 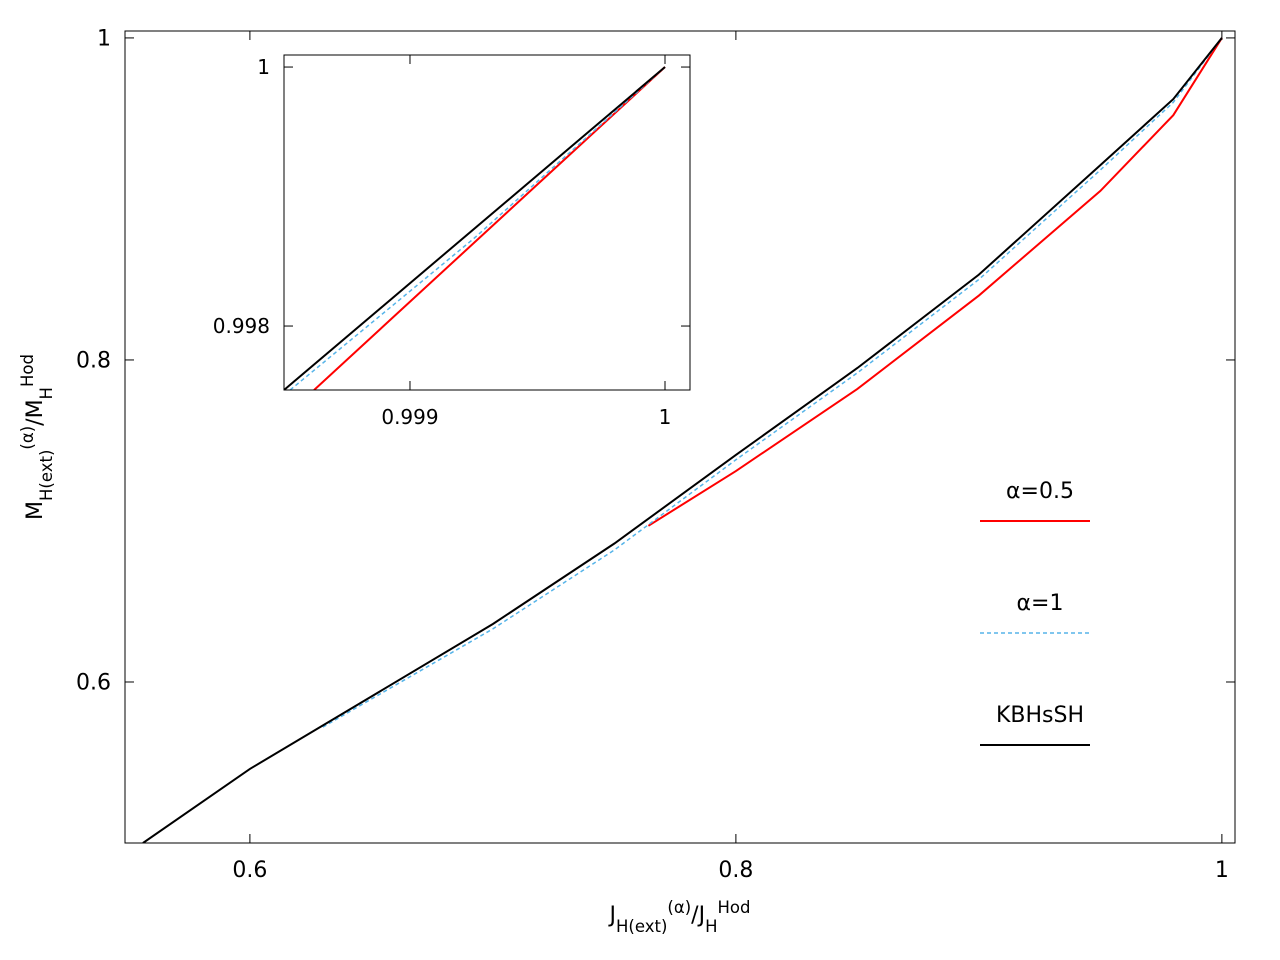 I want to click on axis-label: JH(ext)(α)/JHHod, so click(x=679, y=917).